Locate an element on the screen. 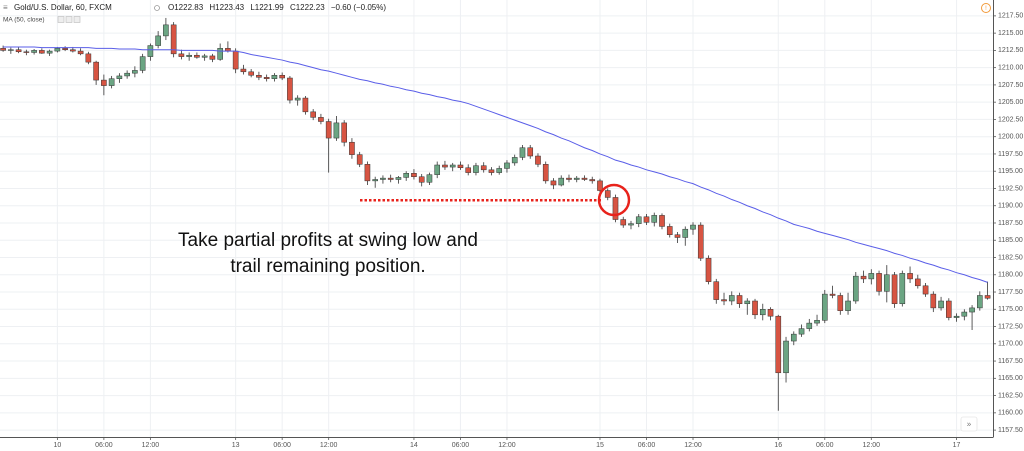  low-value: 1221.99 is located at coordinates (269, 7).